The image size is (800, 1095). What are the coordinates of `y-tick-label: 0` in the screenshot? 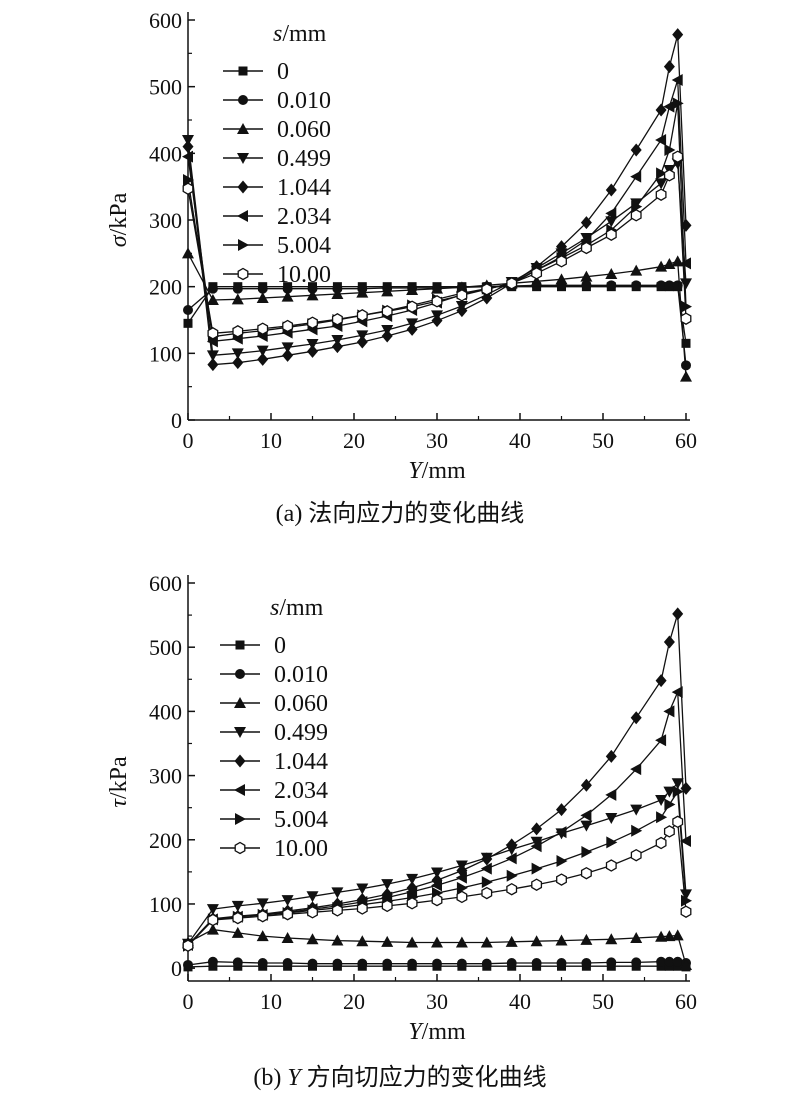 It's located at (176, 420).